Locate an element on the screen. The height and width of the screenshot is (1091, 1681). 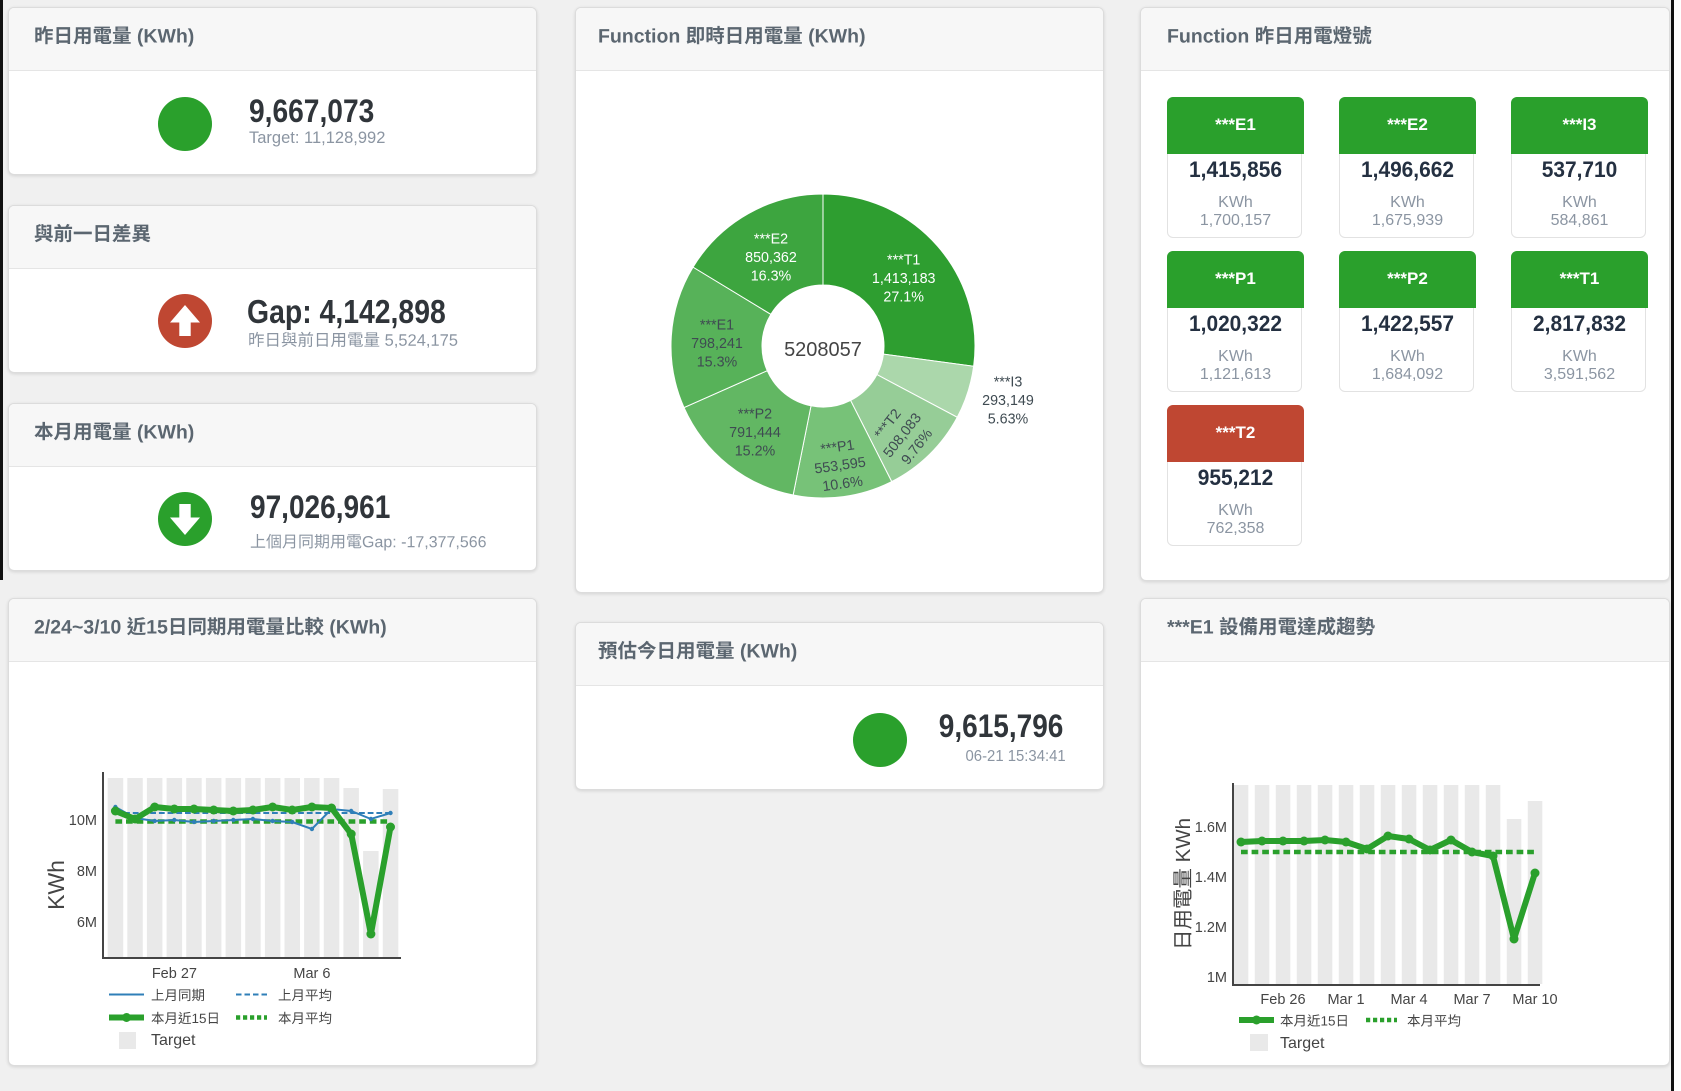
svg-text: 10.6% is located at coordinates (843, 485).